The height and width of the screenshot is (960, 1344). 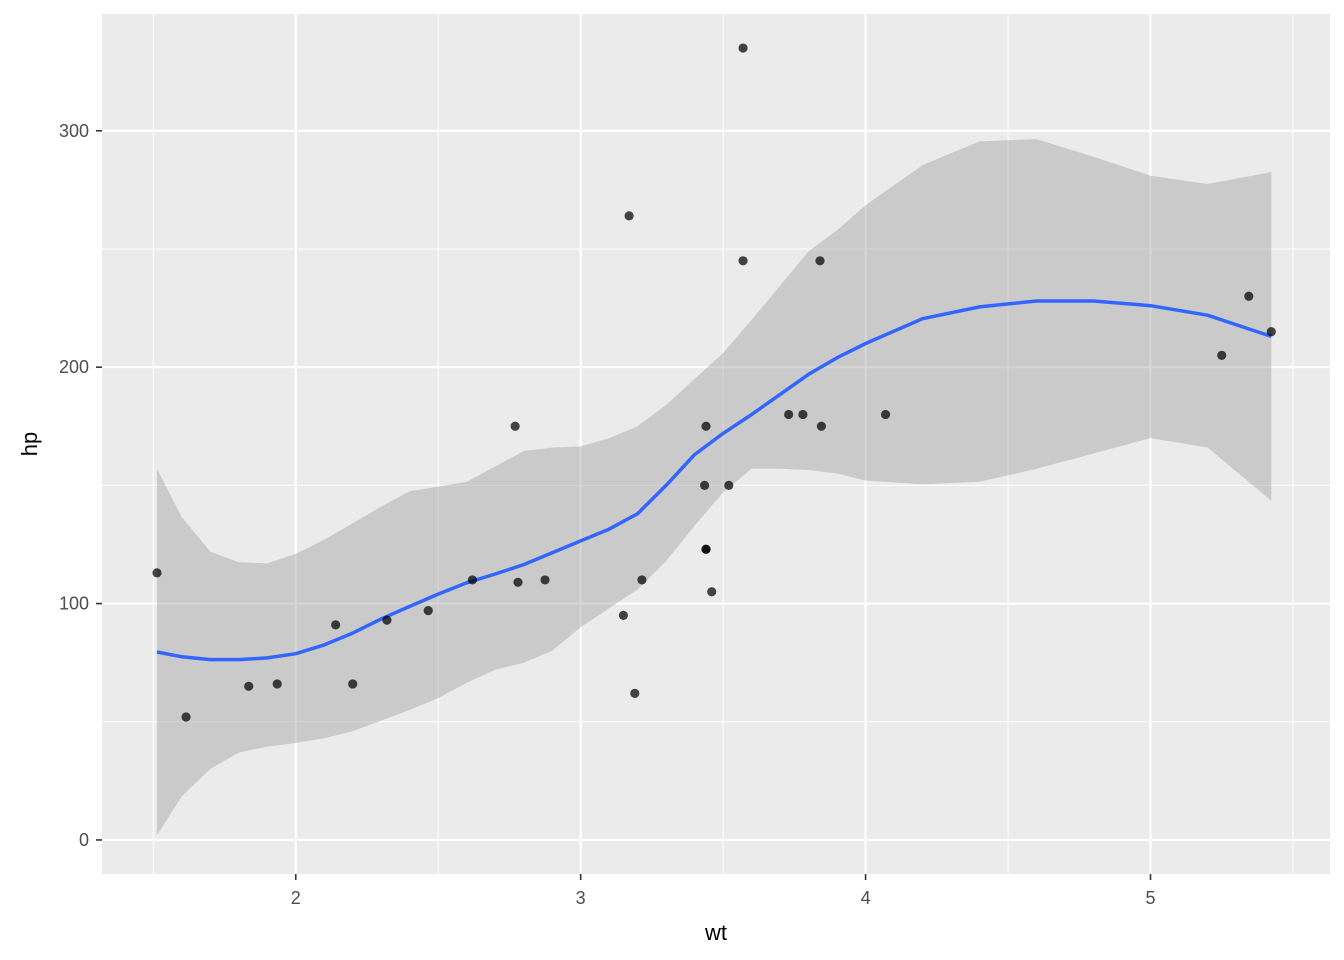 I want to click on y-tick-label: 300, so click(x=74, y=131).